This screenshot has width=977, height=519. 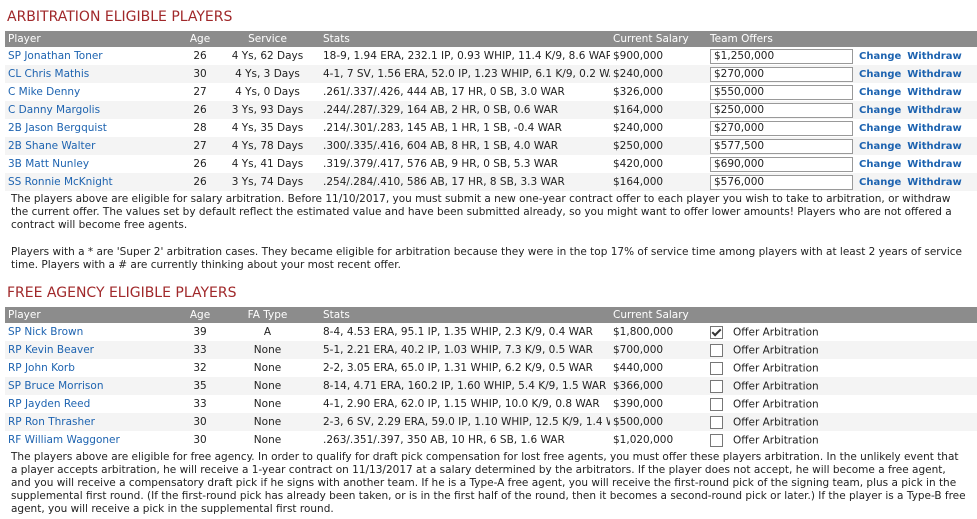 What do you see at coordinates (465, 315) in the screenshot?
I see `column-header: Stats` at bounding box center [465, 315].